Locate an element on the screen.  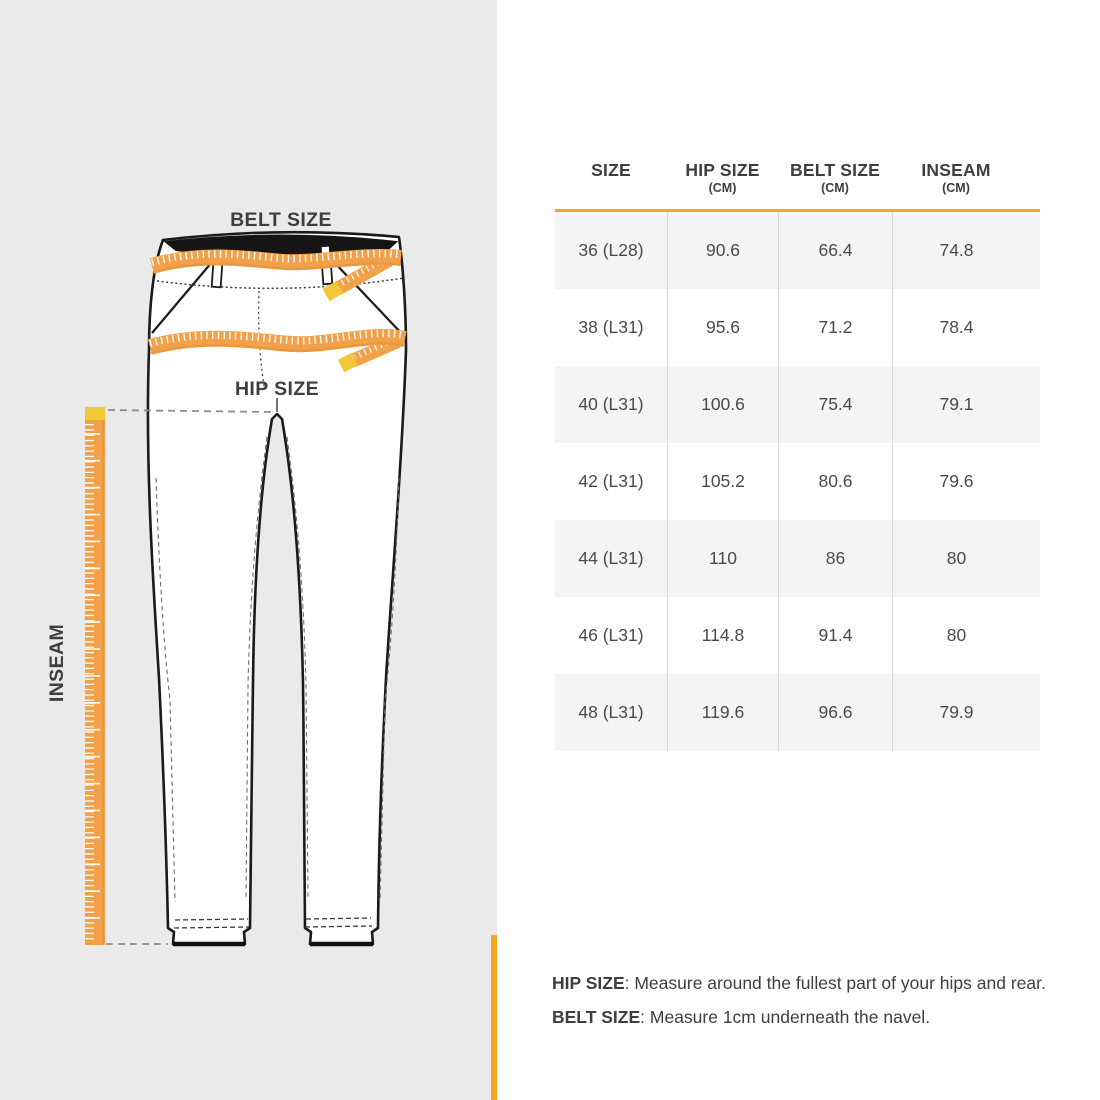
cell-hip: 114.8 is located at coordinates (722, 635).